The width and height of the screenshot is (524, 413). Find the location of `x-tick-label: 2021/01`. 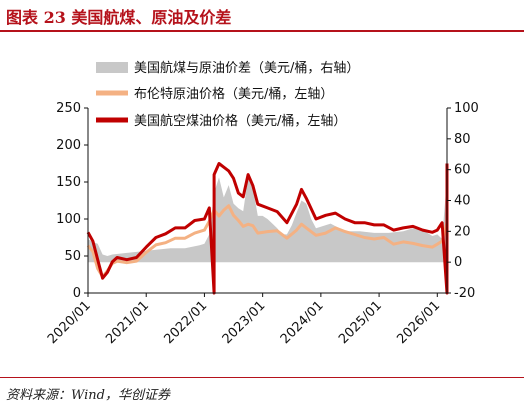

x-tick-label: 2021/01 is located at coordinates (127, 322).